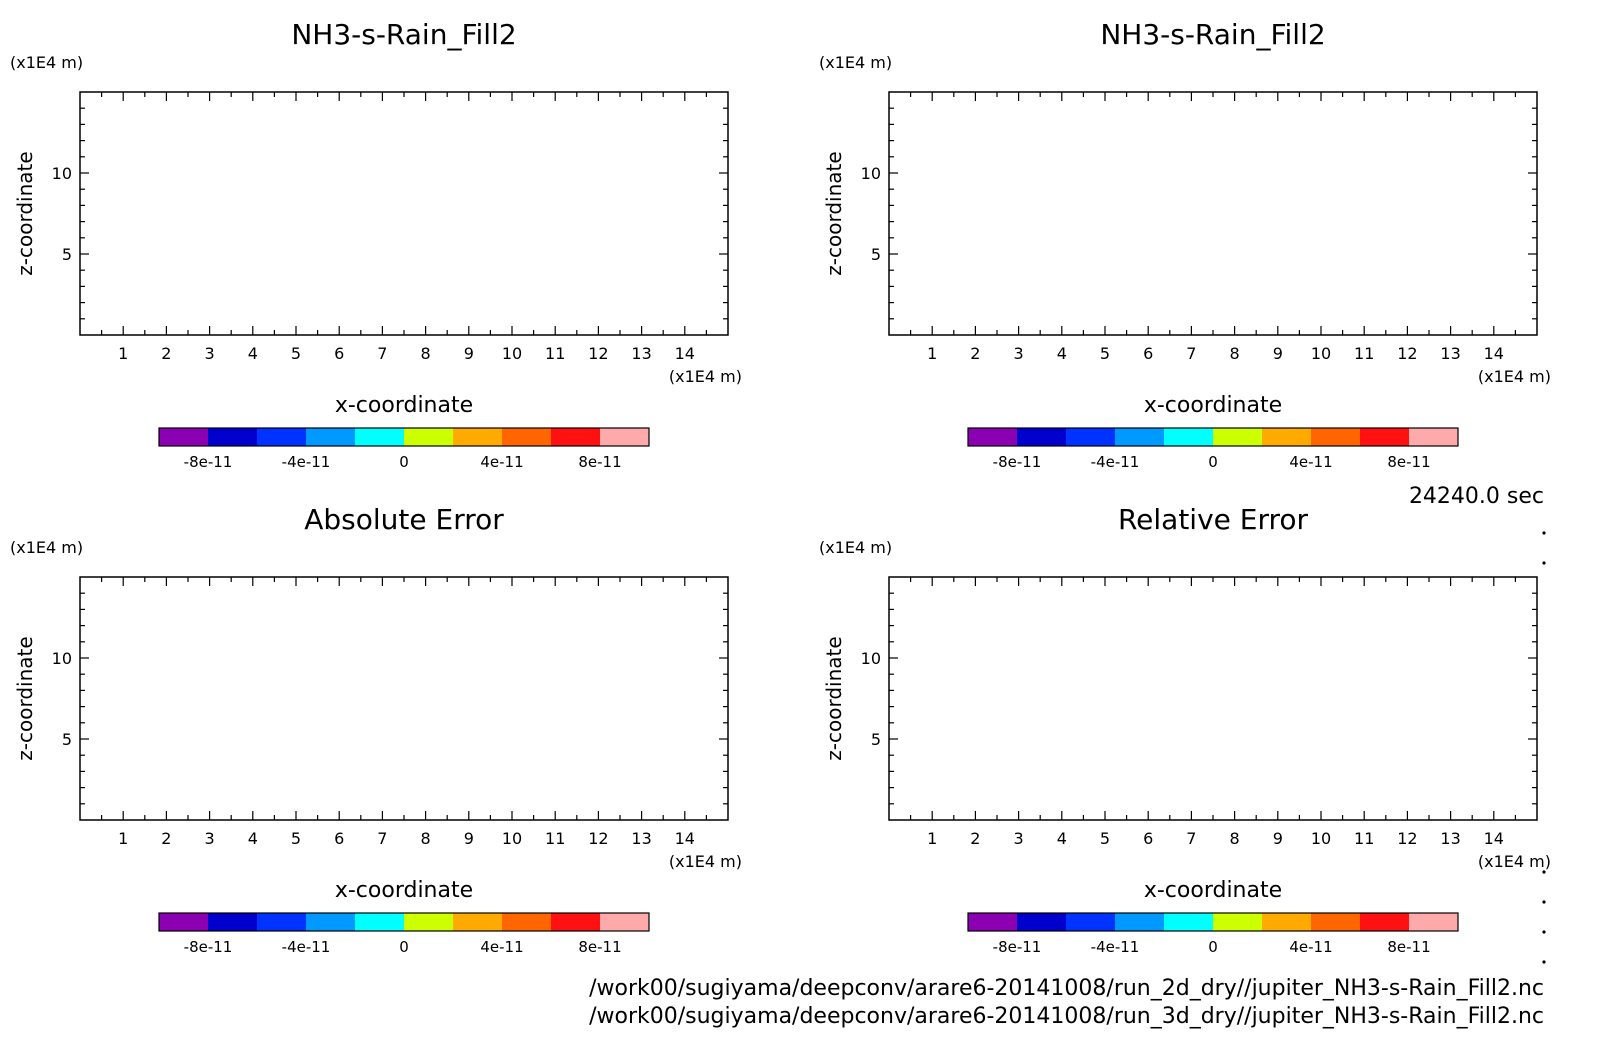 The image size is (1604, 1054). What do you see at coordinates (1476, 496) in the screenshot?
I see `time-label: 24240.0 sec` at bounding box center [1476, 496].